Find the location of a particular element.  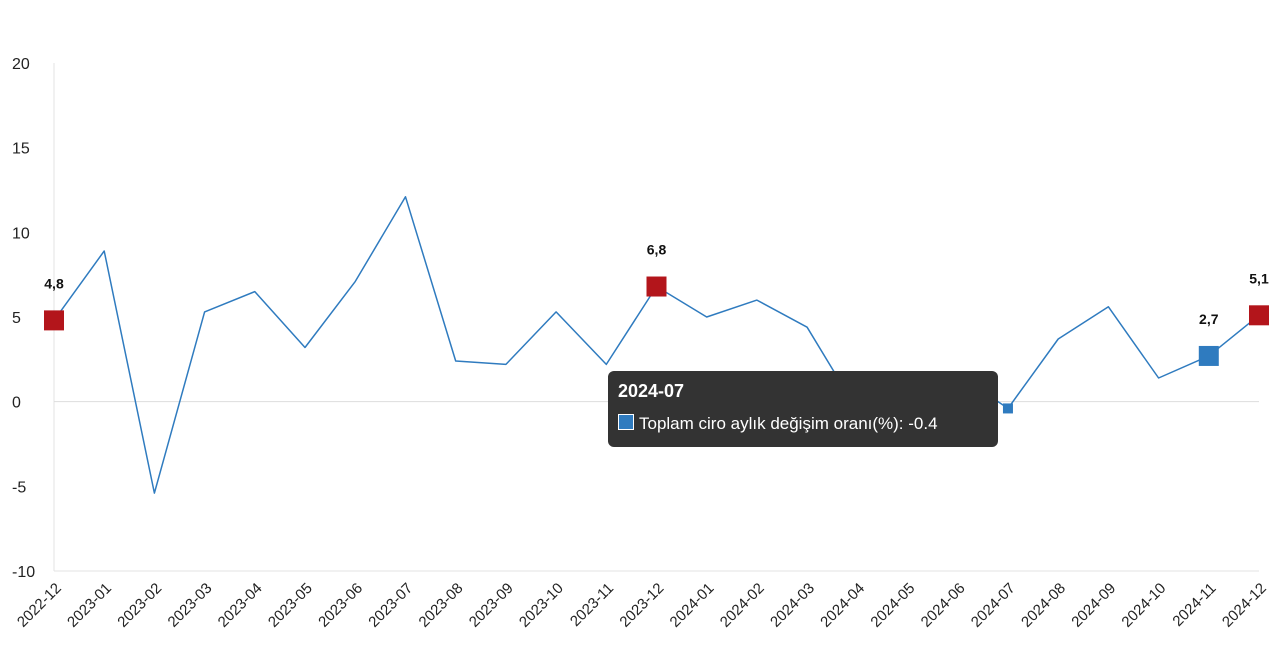

x-tick-label: 2024-10 is located at coordinates (1143, 605).